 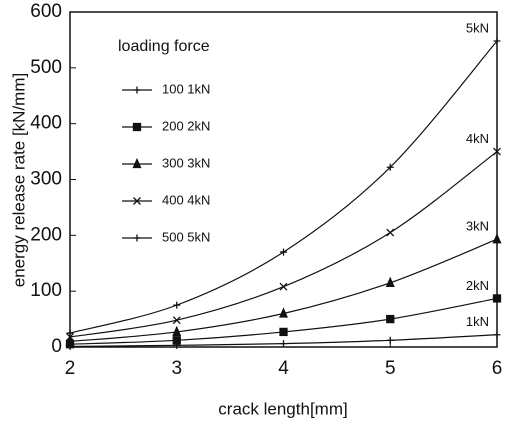 I want to click on x-axis-label: crack length[mm], so click(x=282, y=408).